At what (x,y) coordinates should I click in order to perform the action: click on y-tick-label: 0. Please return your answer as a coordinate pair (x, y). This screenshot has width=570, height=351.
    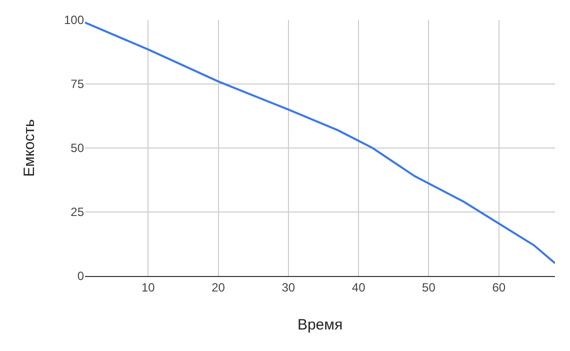
    Looking at the image, I should click on (80, 276).